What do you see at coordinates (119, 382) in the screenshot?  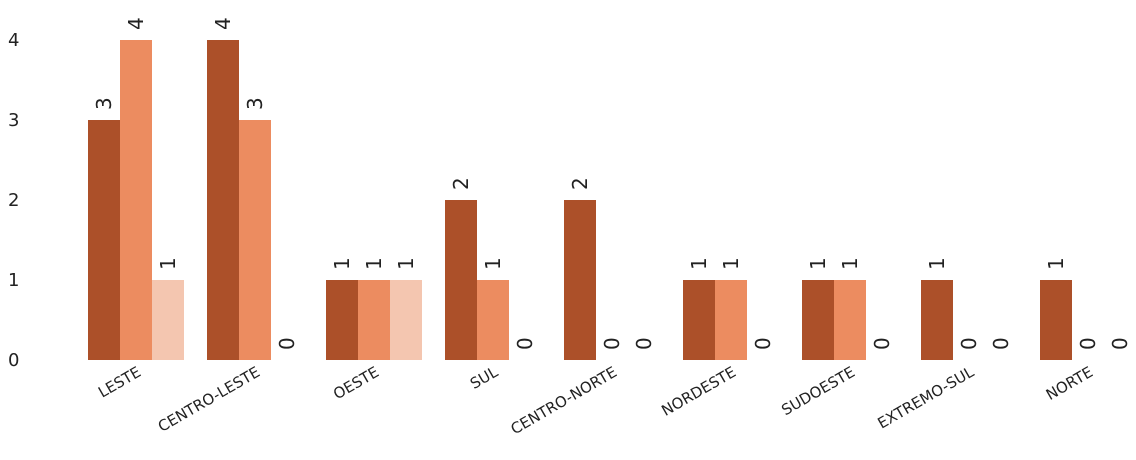 I see `x-category-label: LESTE` at bounding box center [119, 382].